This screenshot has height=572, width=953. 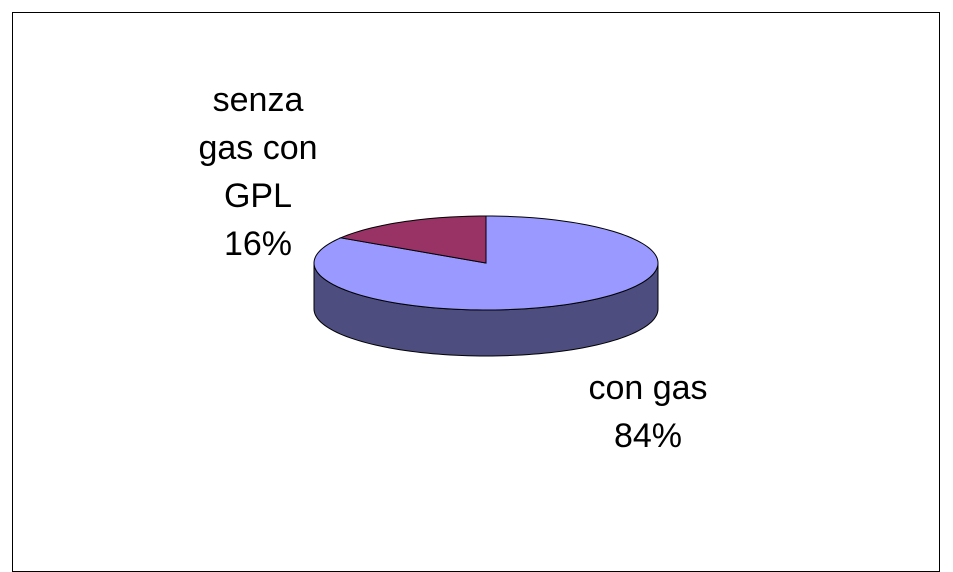 What do you see at coordinates (258, 244) in the screenshot?
I see `value-label: 16%` at bounding box center [258, 244].